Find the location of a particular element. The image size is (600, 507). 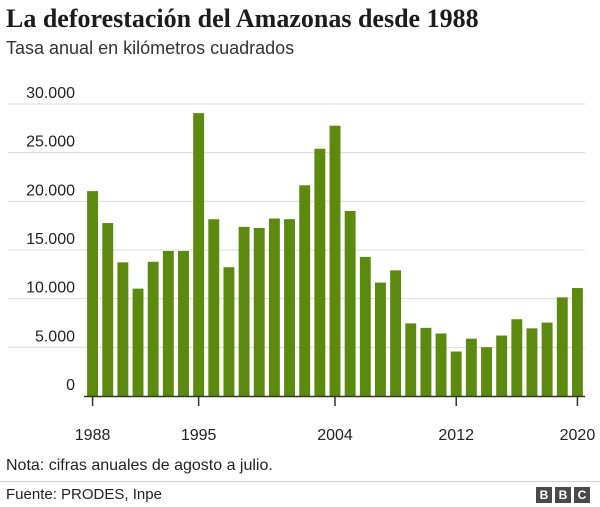

x-tick-label: 2012 is located at coordinates (456, 435).